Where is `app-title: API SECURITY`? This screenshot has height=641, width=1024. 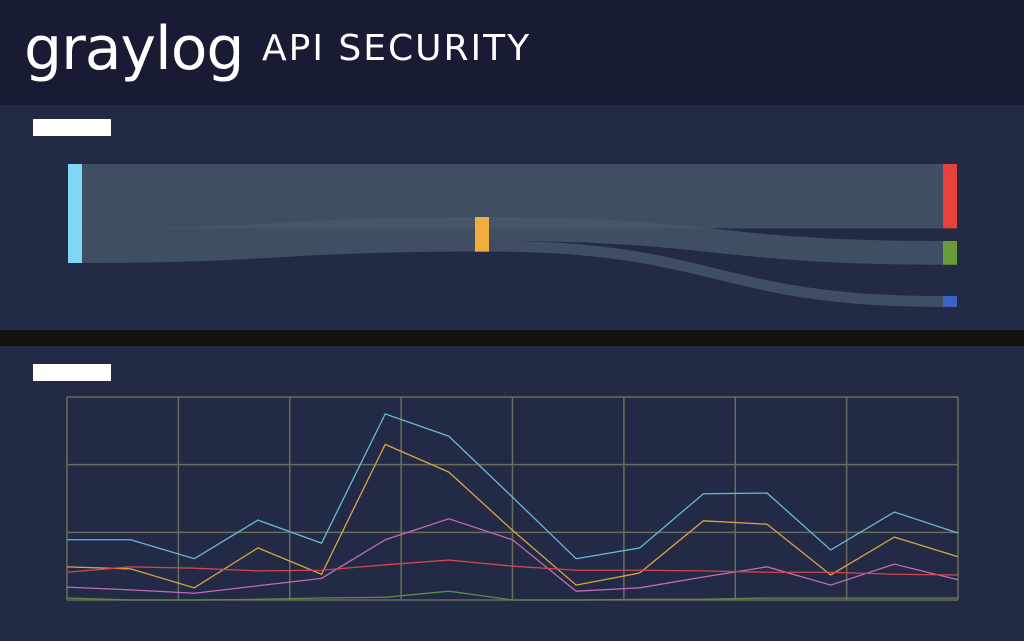
app-title: API SECURITY is located at coordinates (397, 48).